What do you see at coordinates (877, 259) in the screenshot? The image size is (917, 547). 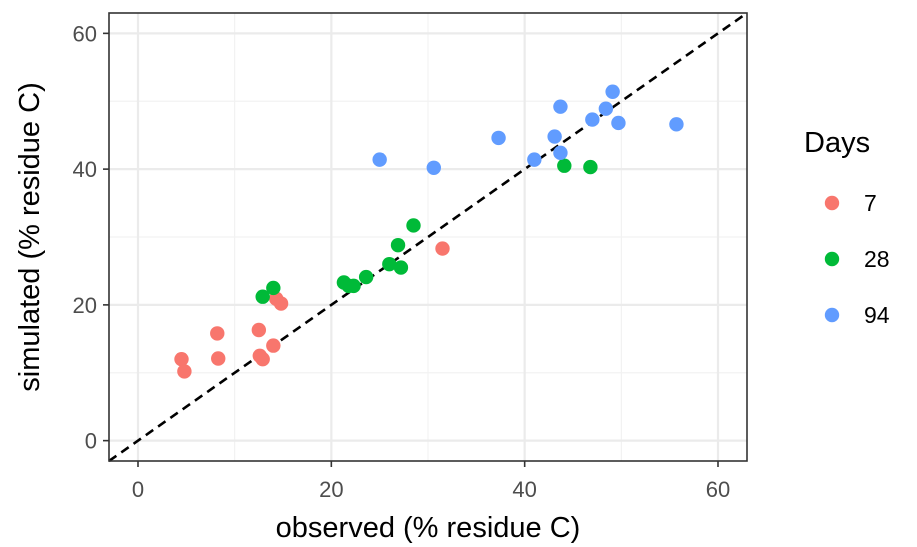 I see `legend-label-28: 28` at bounding box center [877, 259].